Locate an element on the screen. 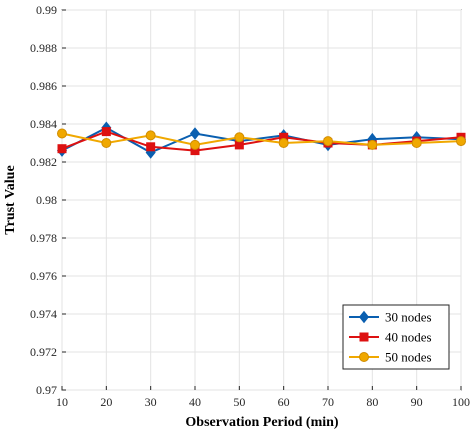  x-axis-title: Observation Period (min) is located at coordinates (262, 422).